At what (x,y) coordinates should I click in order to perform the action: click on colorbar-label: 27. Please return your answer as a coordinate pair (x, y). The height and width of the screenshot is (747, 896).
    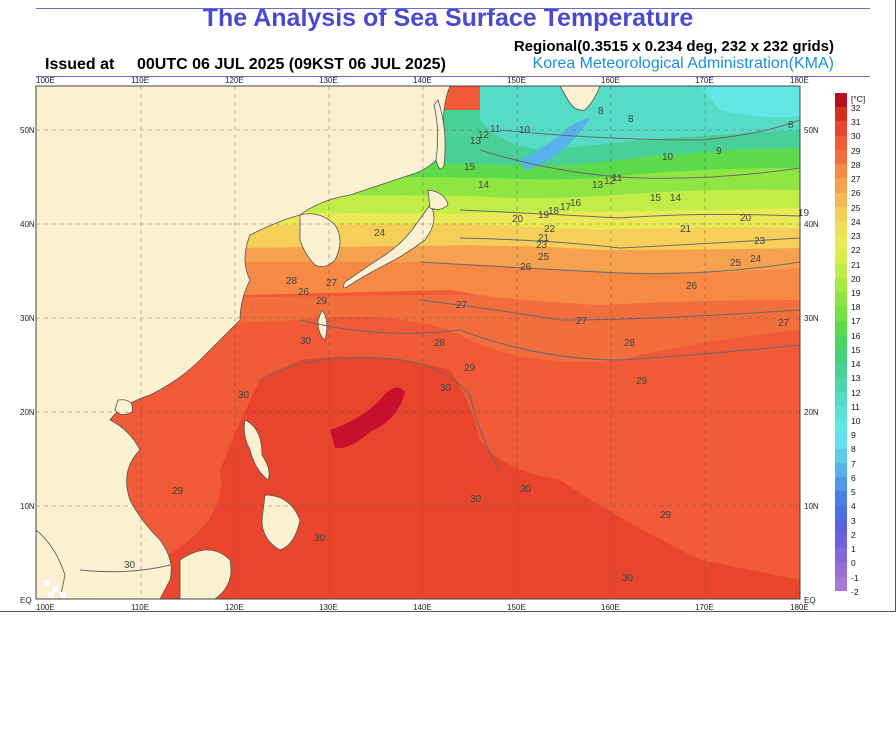
    Looking at the image, I should click on (856, 179).